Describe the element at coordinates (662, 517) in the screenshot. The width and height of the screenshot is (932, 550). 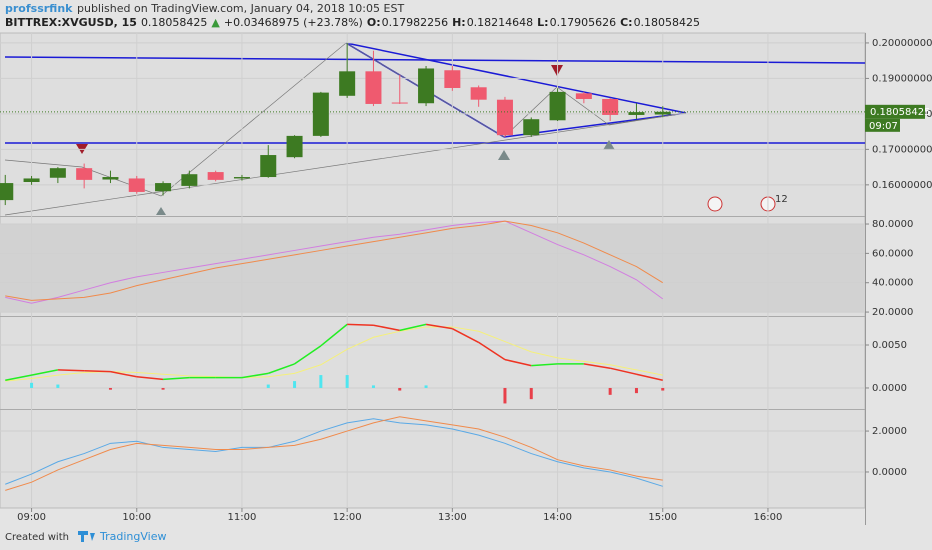
I see `x-tick-label: 15:00` at that location.